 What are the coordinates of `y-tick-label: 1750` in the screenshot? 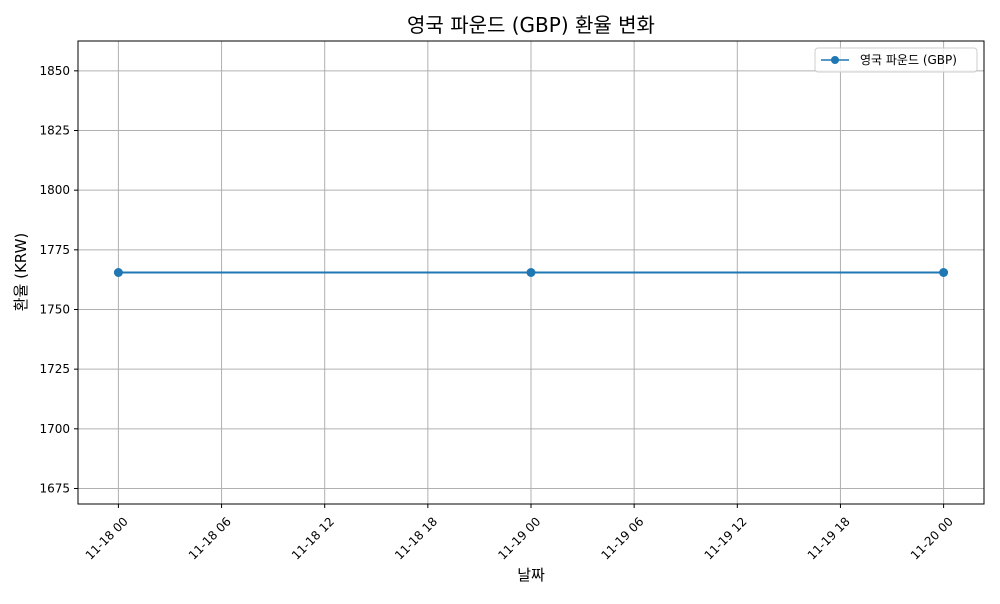 It's located at (54, 309).